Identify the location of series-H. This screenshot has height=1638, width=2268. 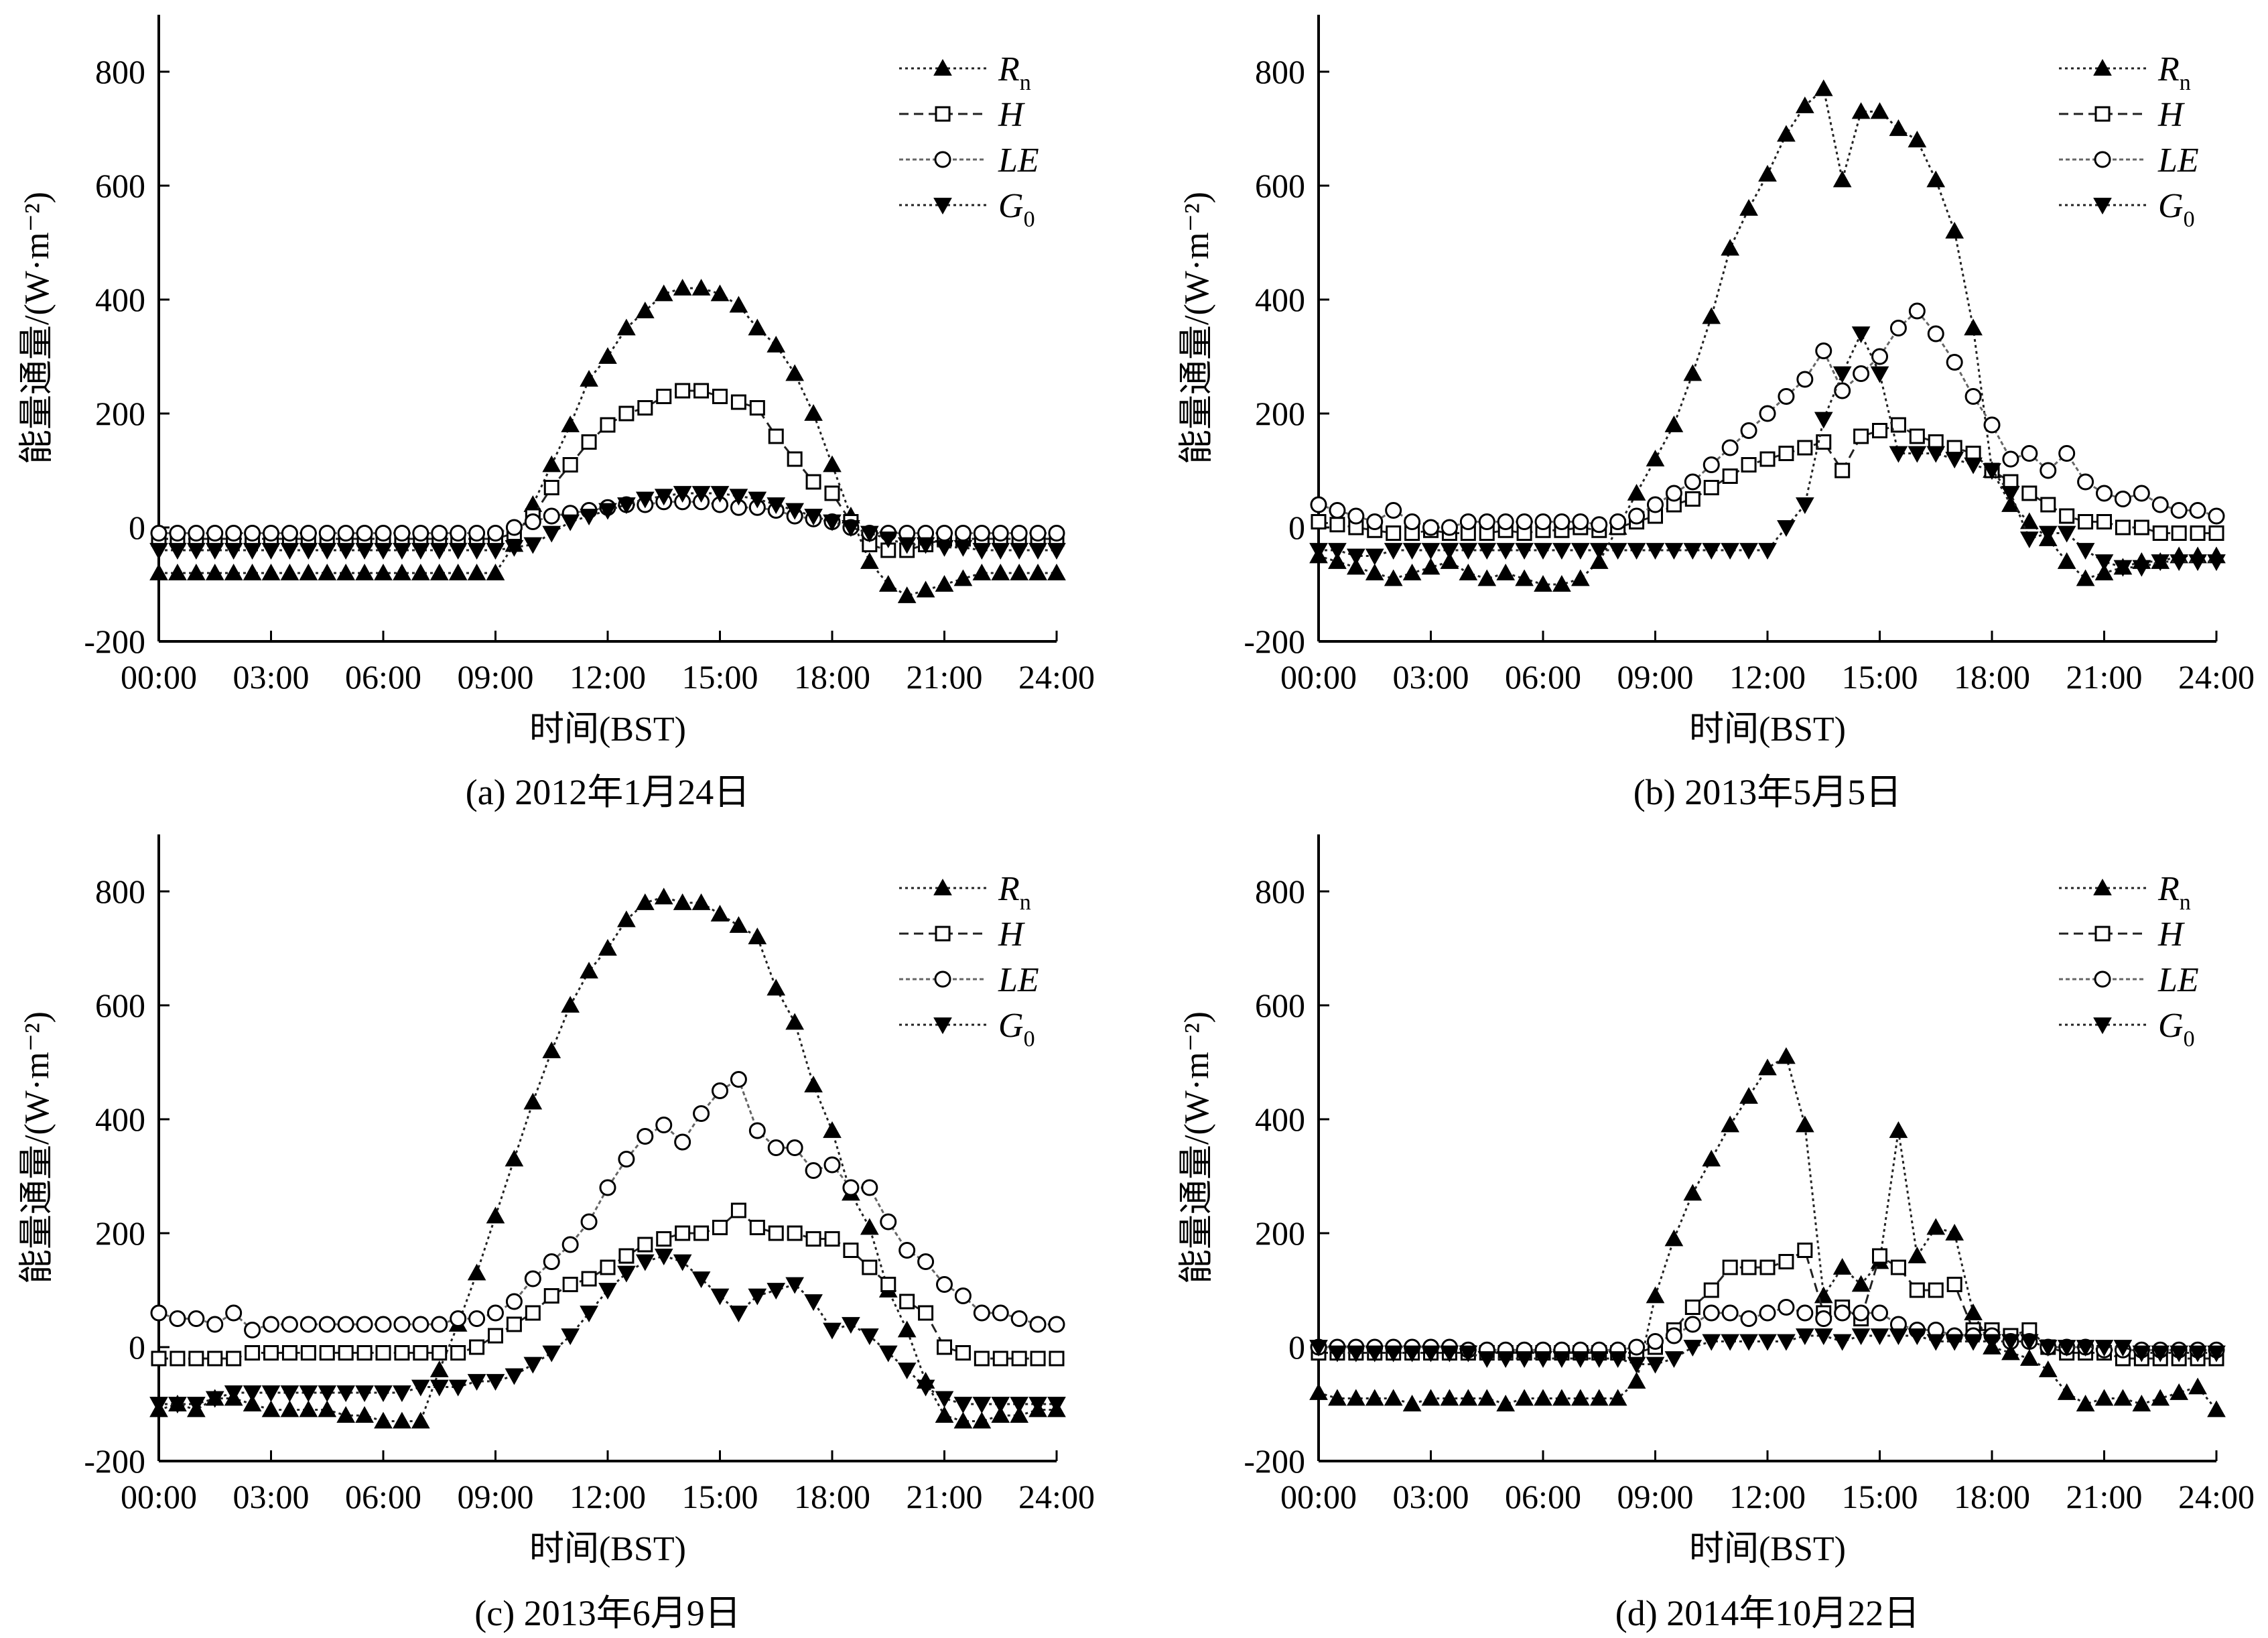
(608, 1284).